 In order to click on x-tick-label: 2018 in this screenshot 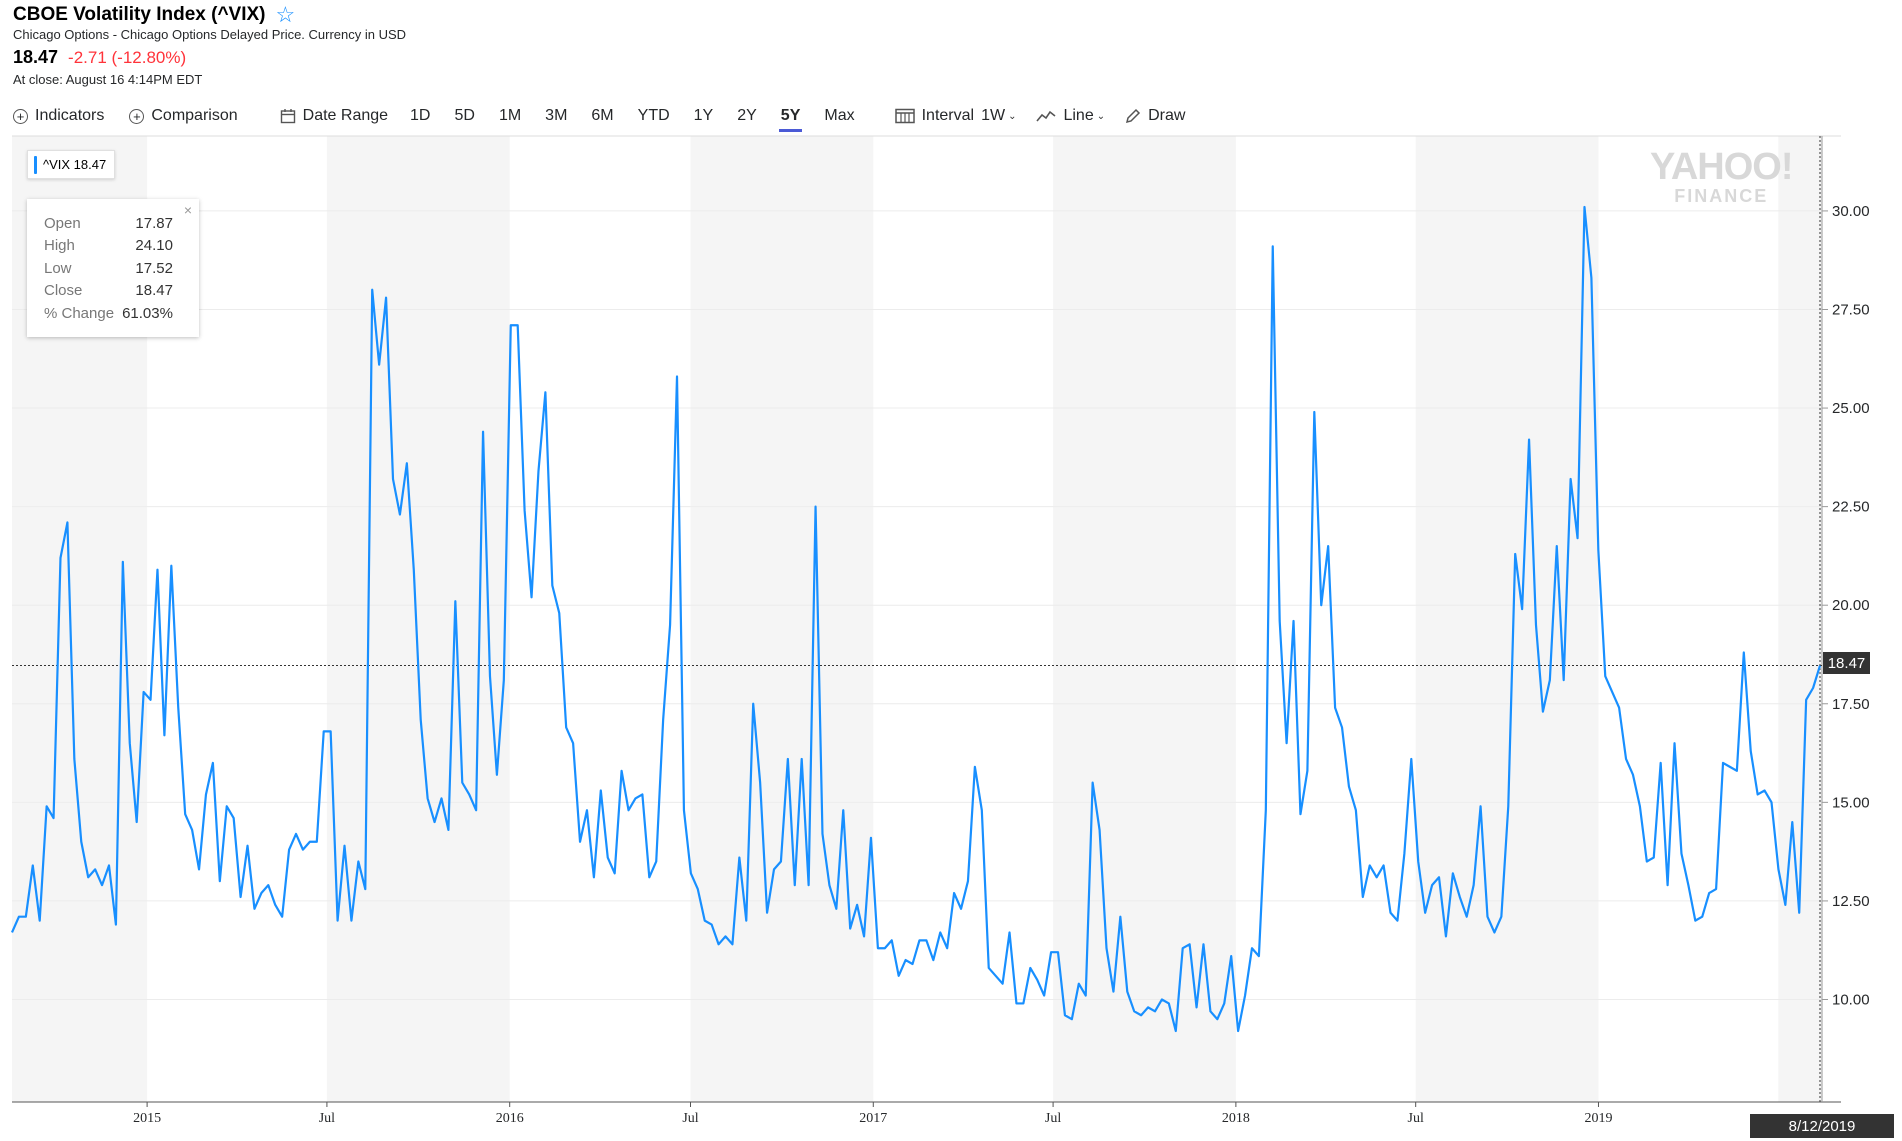, I will do `click(1236, 1118)`.